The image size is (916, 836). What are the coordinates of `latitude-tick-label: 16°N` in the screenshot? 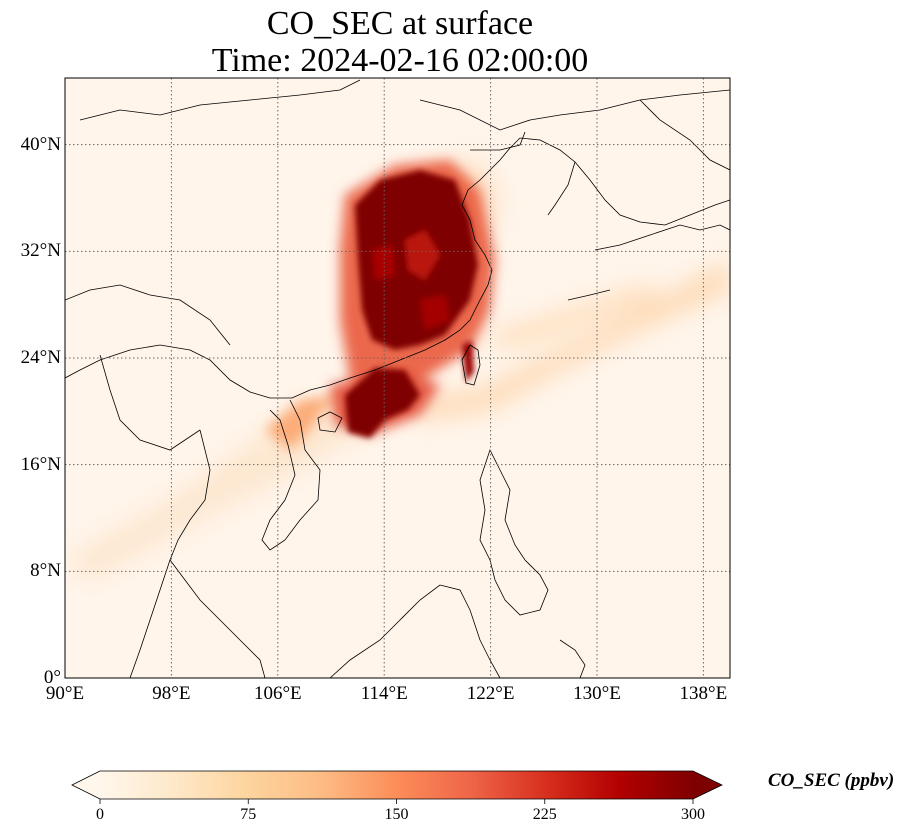 It's located at (40, 464).